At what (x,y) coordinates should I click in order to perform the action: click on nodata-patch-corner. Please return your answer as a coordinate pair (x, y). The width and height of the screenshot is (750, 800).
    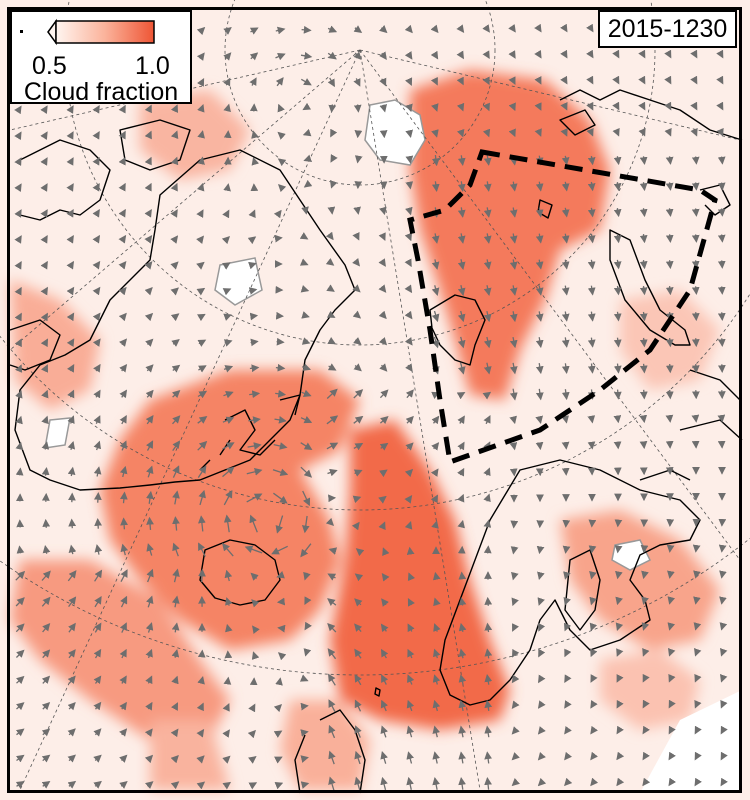
    Looking at the image, I should click on (691, 741).